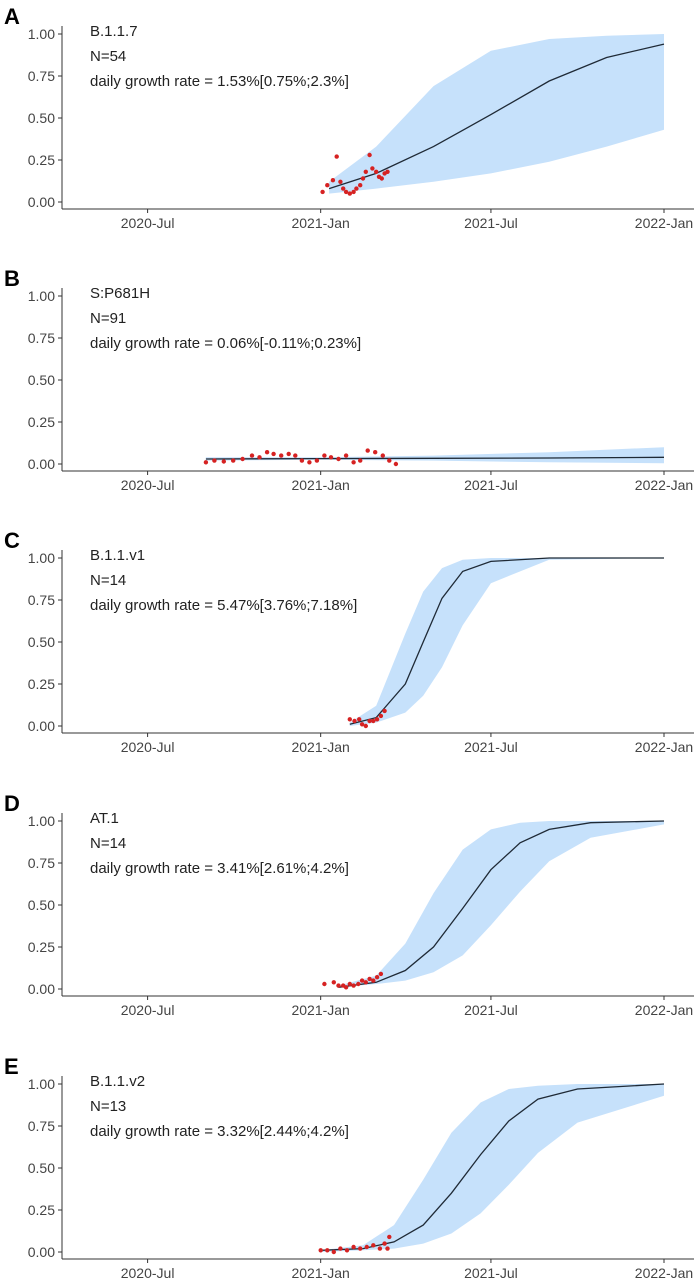 Image resolution: width=700 pixels, height=1285 pixels. What do you see at coordinates (117, 1081) in the screenshot?
I see `annotation-text: B.1.1.v2` at bounding box center [117, 1081].